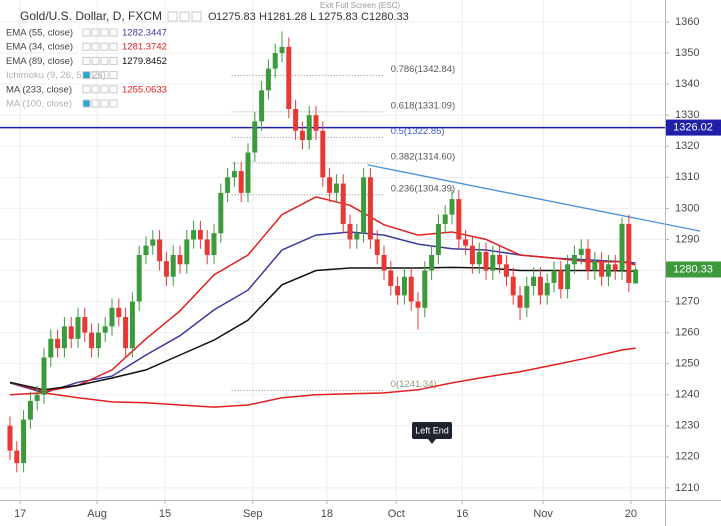 The height and width of the screenshot is (526, 721). Describe the element at coordinates (432, 430) in the screenshot. I see `tooltip-text: Left End` at that location.